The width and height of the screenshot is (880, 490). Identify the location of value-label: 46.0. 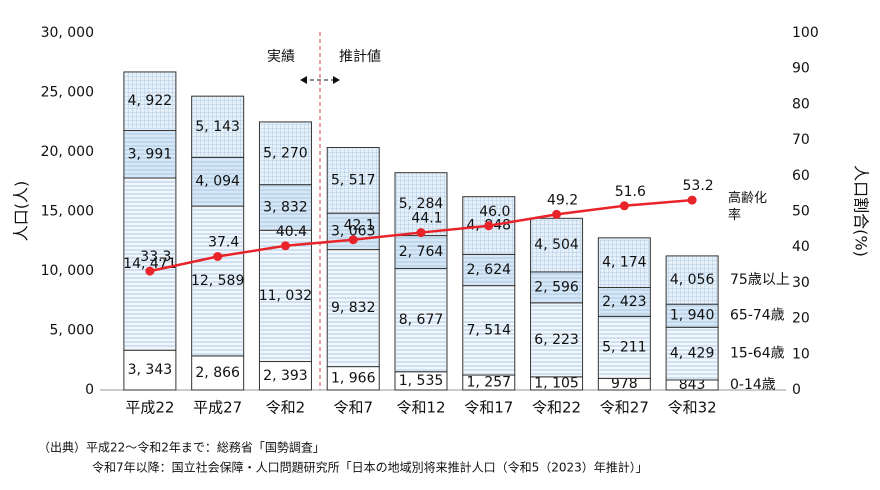
(494, 212).